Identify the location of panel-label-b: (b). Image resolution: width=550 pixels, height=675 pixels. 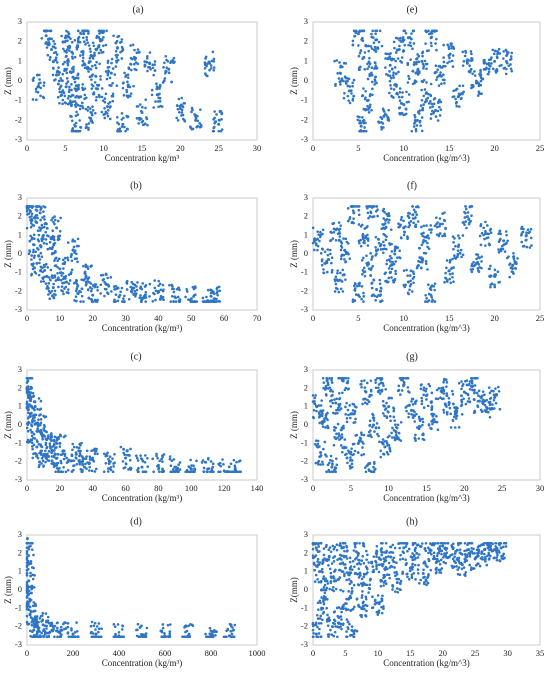
(136, 185).